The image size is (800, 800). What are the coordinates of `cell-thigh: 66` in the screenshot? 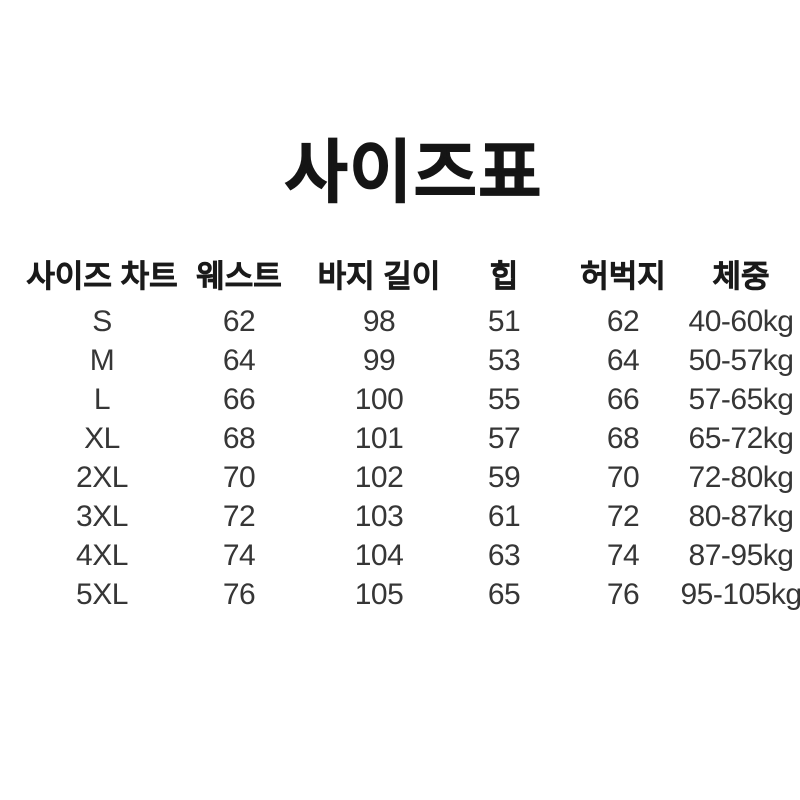 It's located at (623, 399).